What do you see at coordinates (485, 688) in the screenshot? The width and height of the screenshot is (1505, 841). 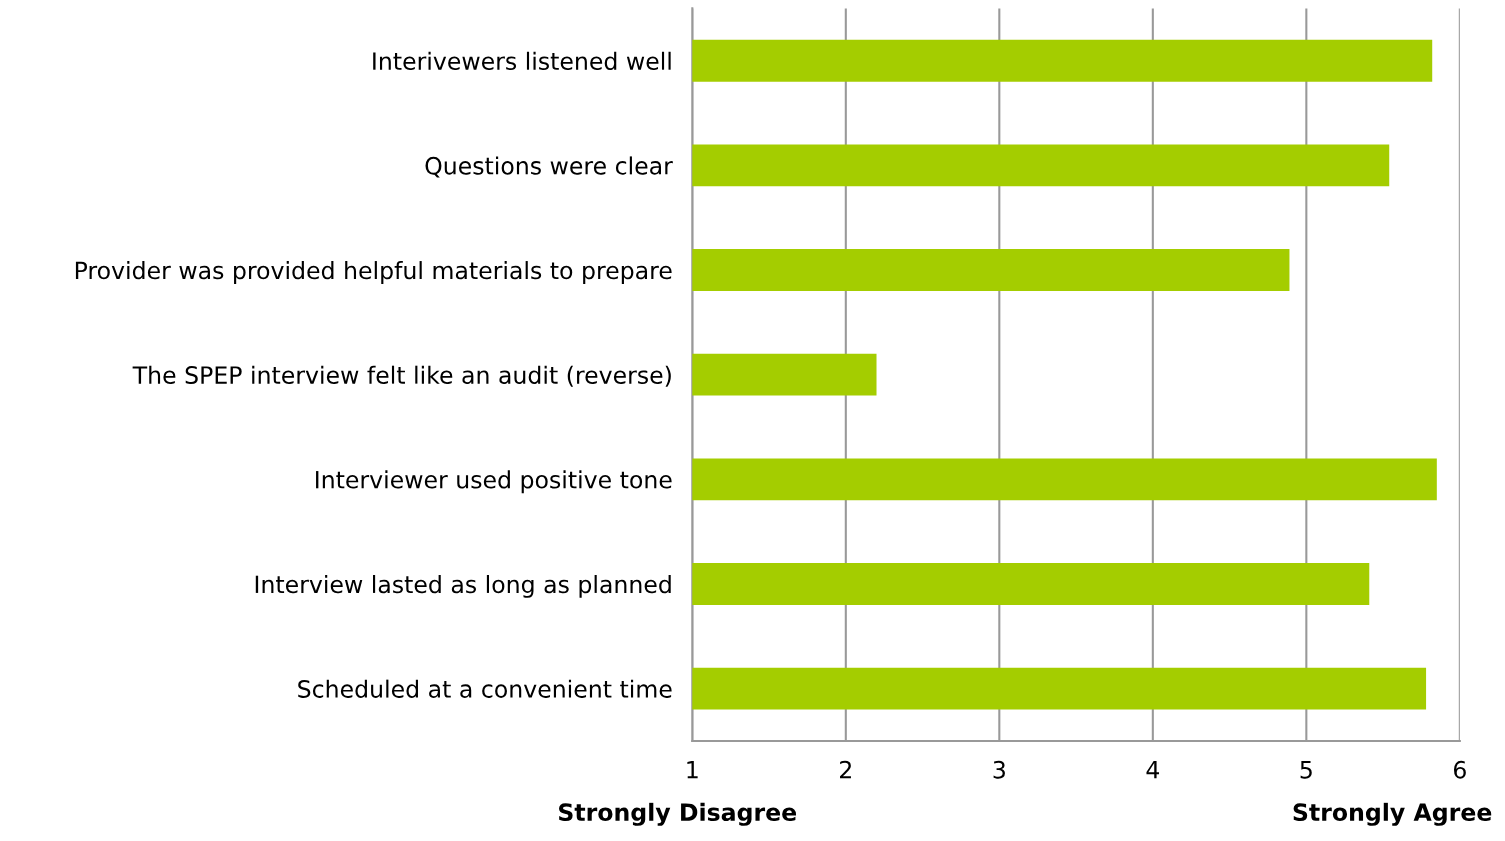 I see `y-tick-label: Scheduled at a convenient time` at bounding box center [485, 688].